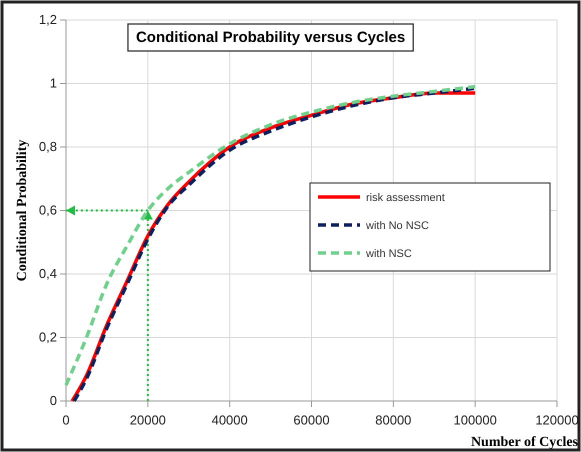 The width and height of the screenshot is (581, 452). I want to click on legend-label: with No NSC, so click(397, 226).